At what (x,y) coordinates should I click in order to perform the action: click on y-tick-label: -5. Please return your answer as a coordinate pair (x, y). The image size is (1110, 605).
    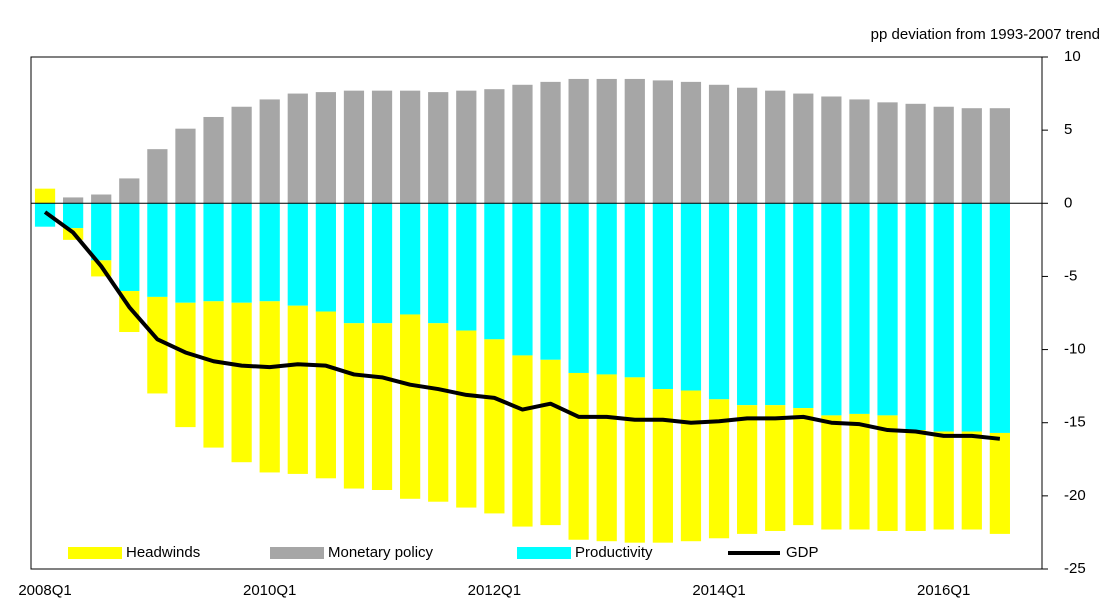
    Looking at the image, I should click on (1070, 275).